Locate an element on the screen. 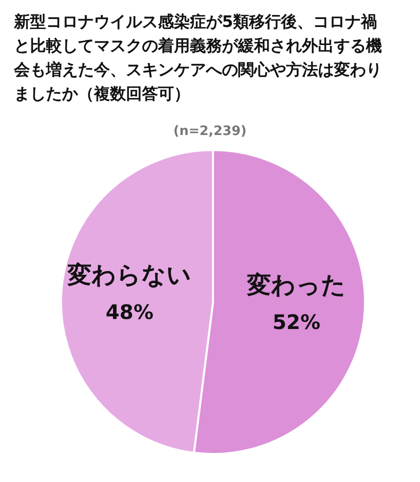  slice-label: 変わった is located at coordinates (296, 285).